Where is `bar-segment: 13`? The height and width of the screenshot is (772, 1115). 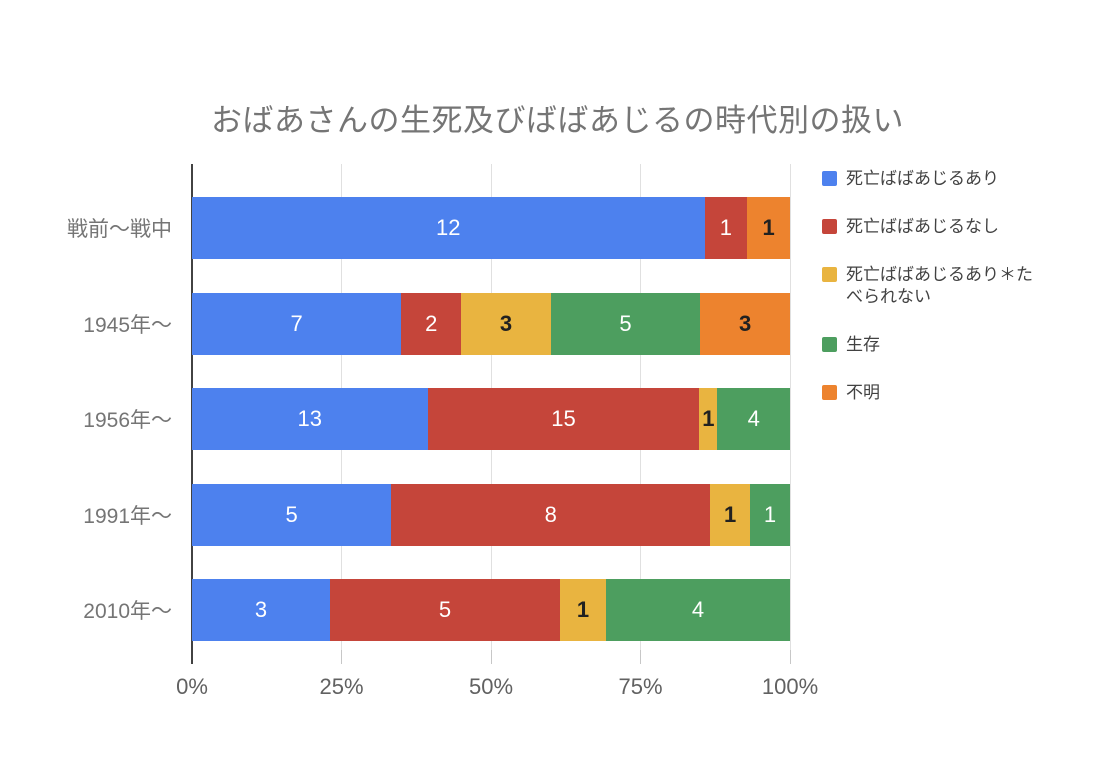
bar-segment: 13 is located at coordinates (310, 419).